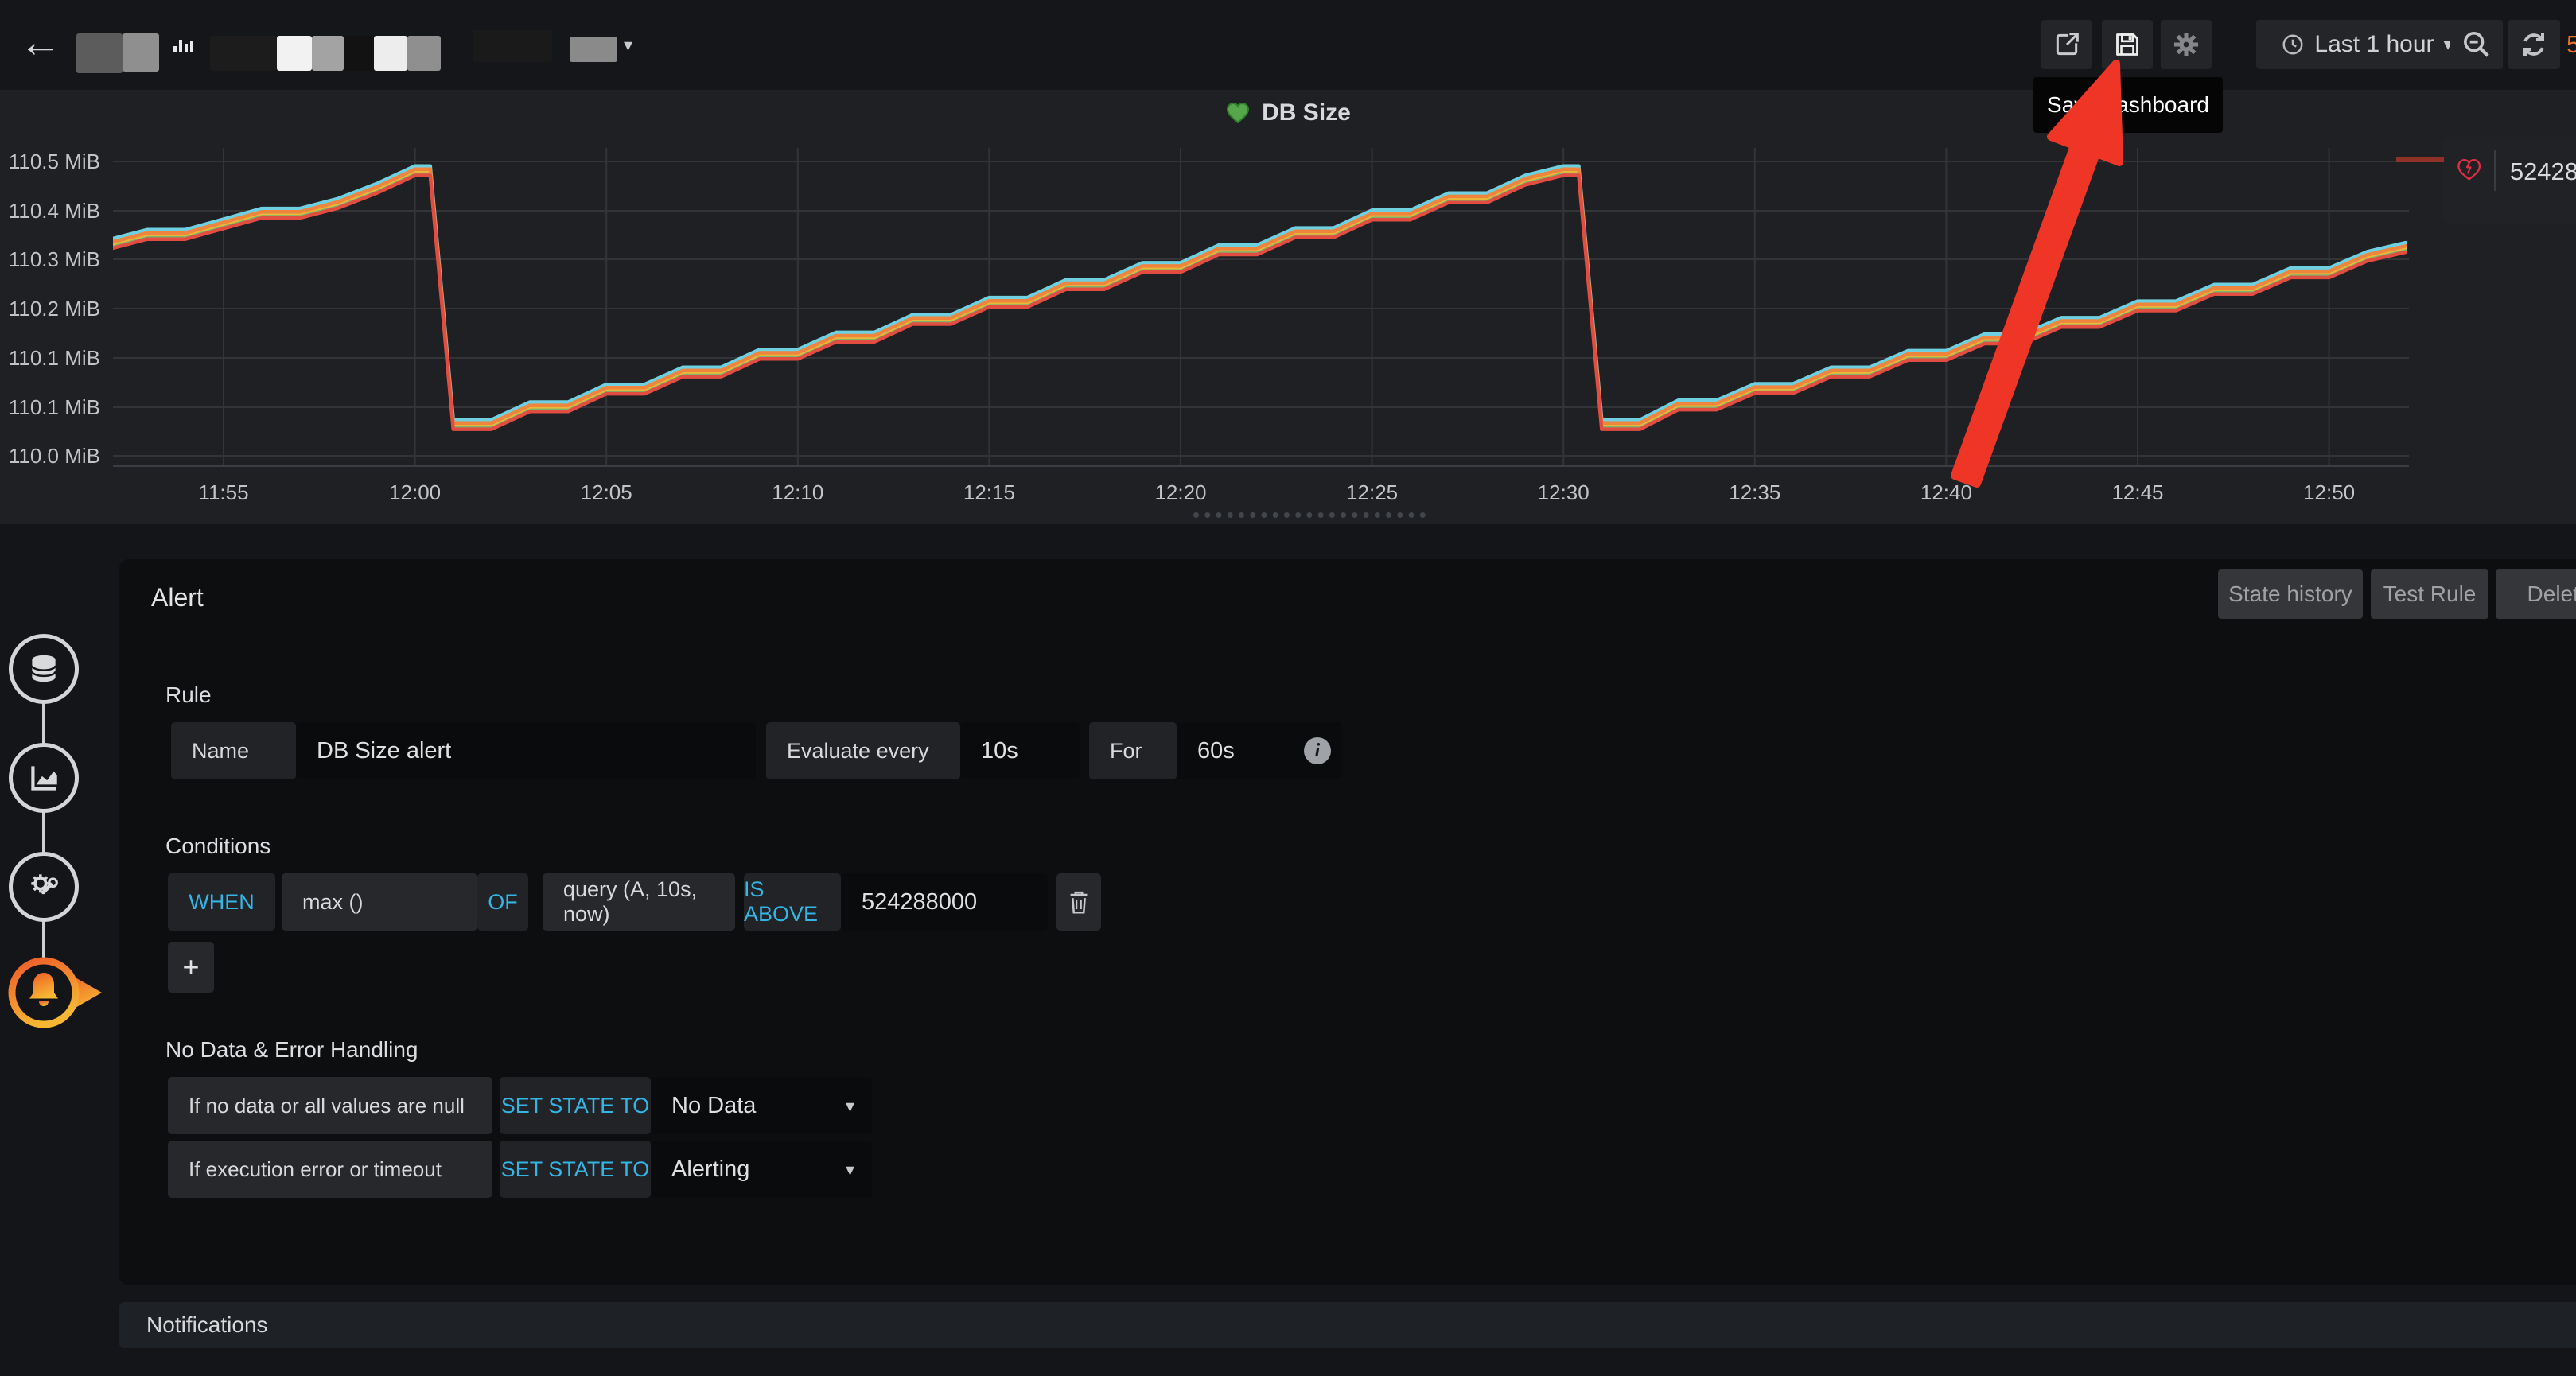 The height and width of the screenshot is (1376, 2576). Describe the element at coordinates (2571, 44) in the screenshot. I see `refresh-interval-label: 5s` at that location.